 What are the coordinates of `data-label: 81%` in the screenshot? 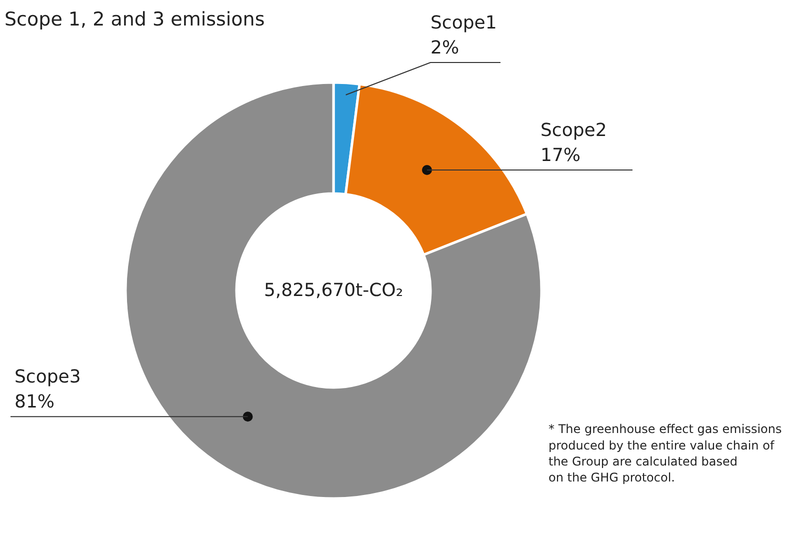 It's located at (34, 402).